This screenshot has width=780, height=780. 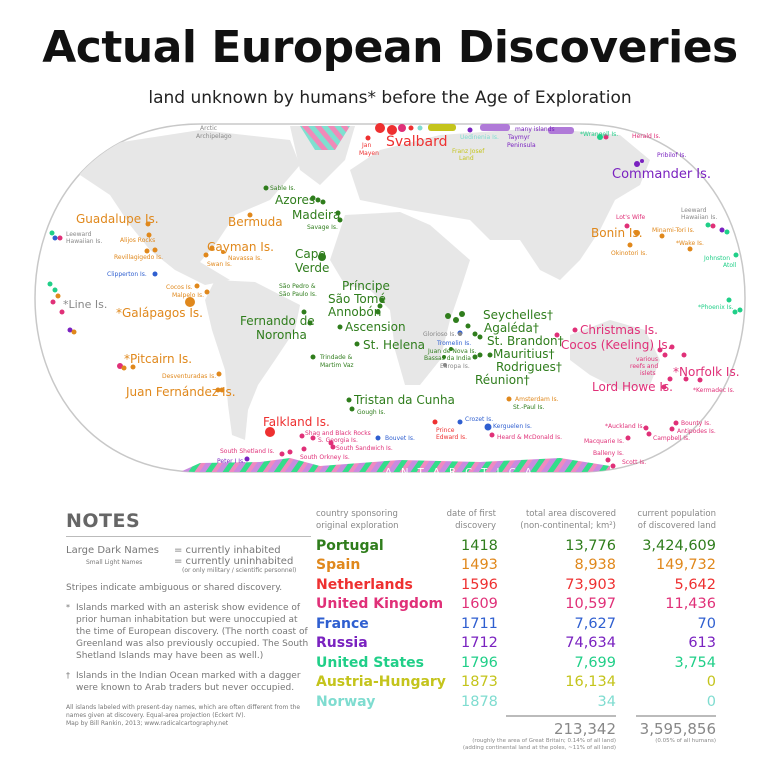 What do you see at coordinates (632, 387) in the screenshot?
I see `island-label: Lord Howe Is.` at bounding box center [632, 387].